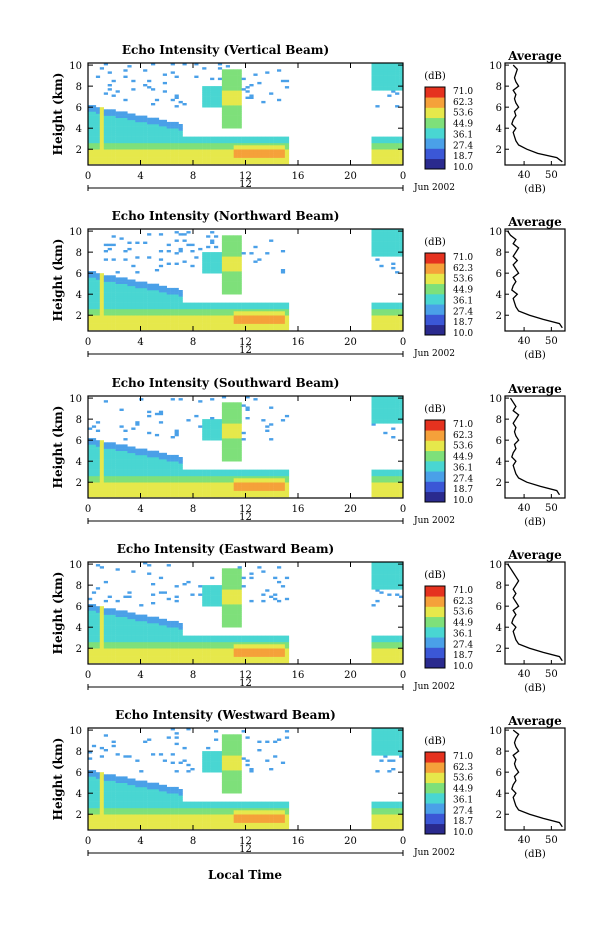 This screenshot has height=929, width=616. What do you see at coordinates (535, 447) in the screenshot?
I see `average-frame` at bounding box center [535, 447].